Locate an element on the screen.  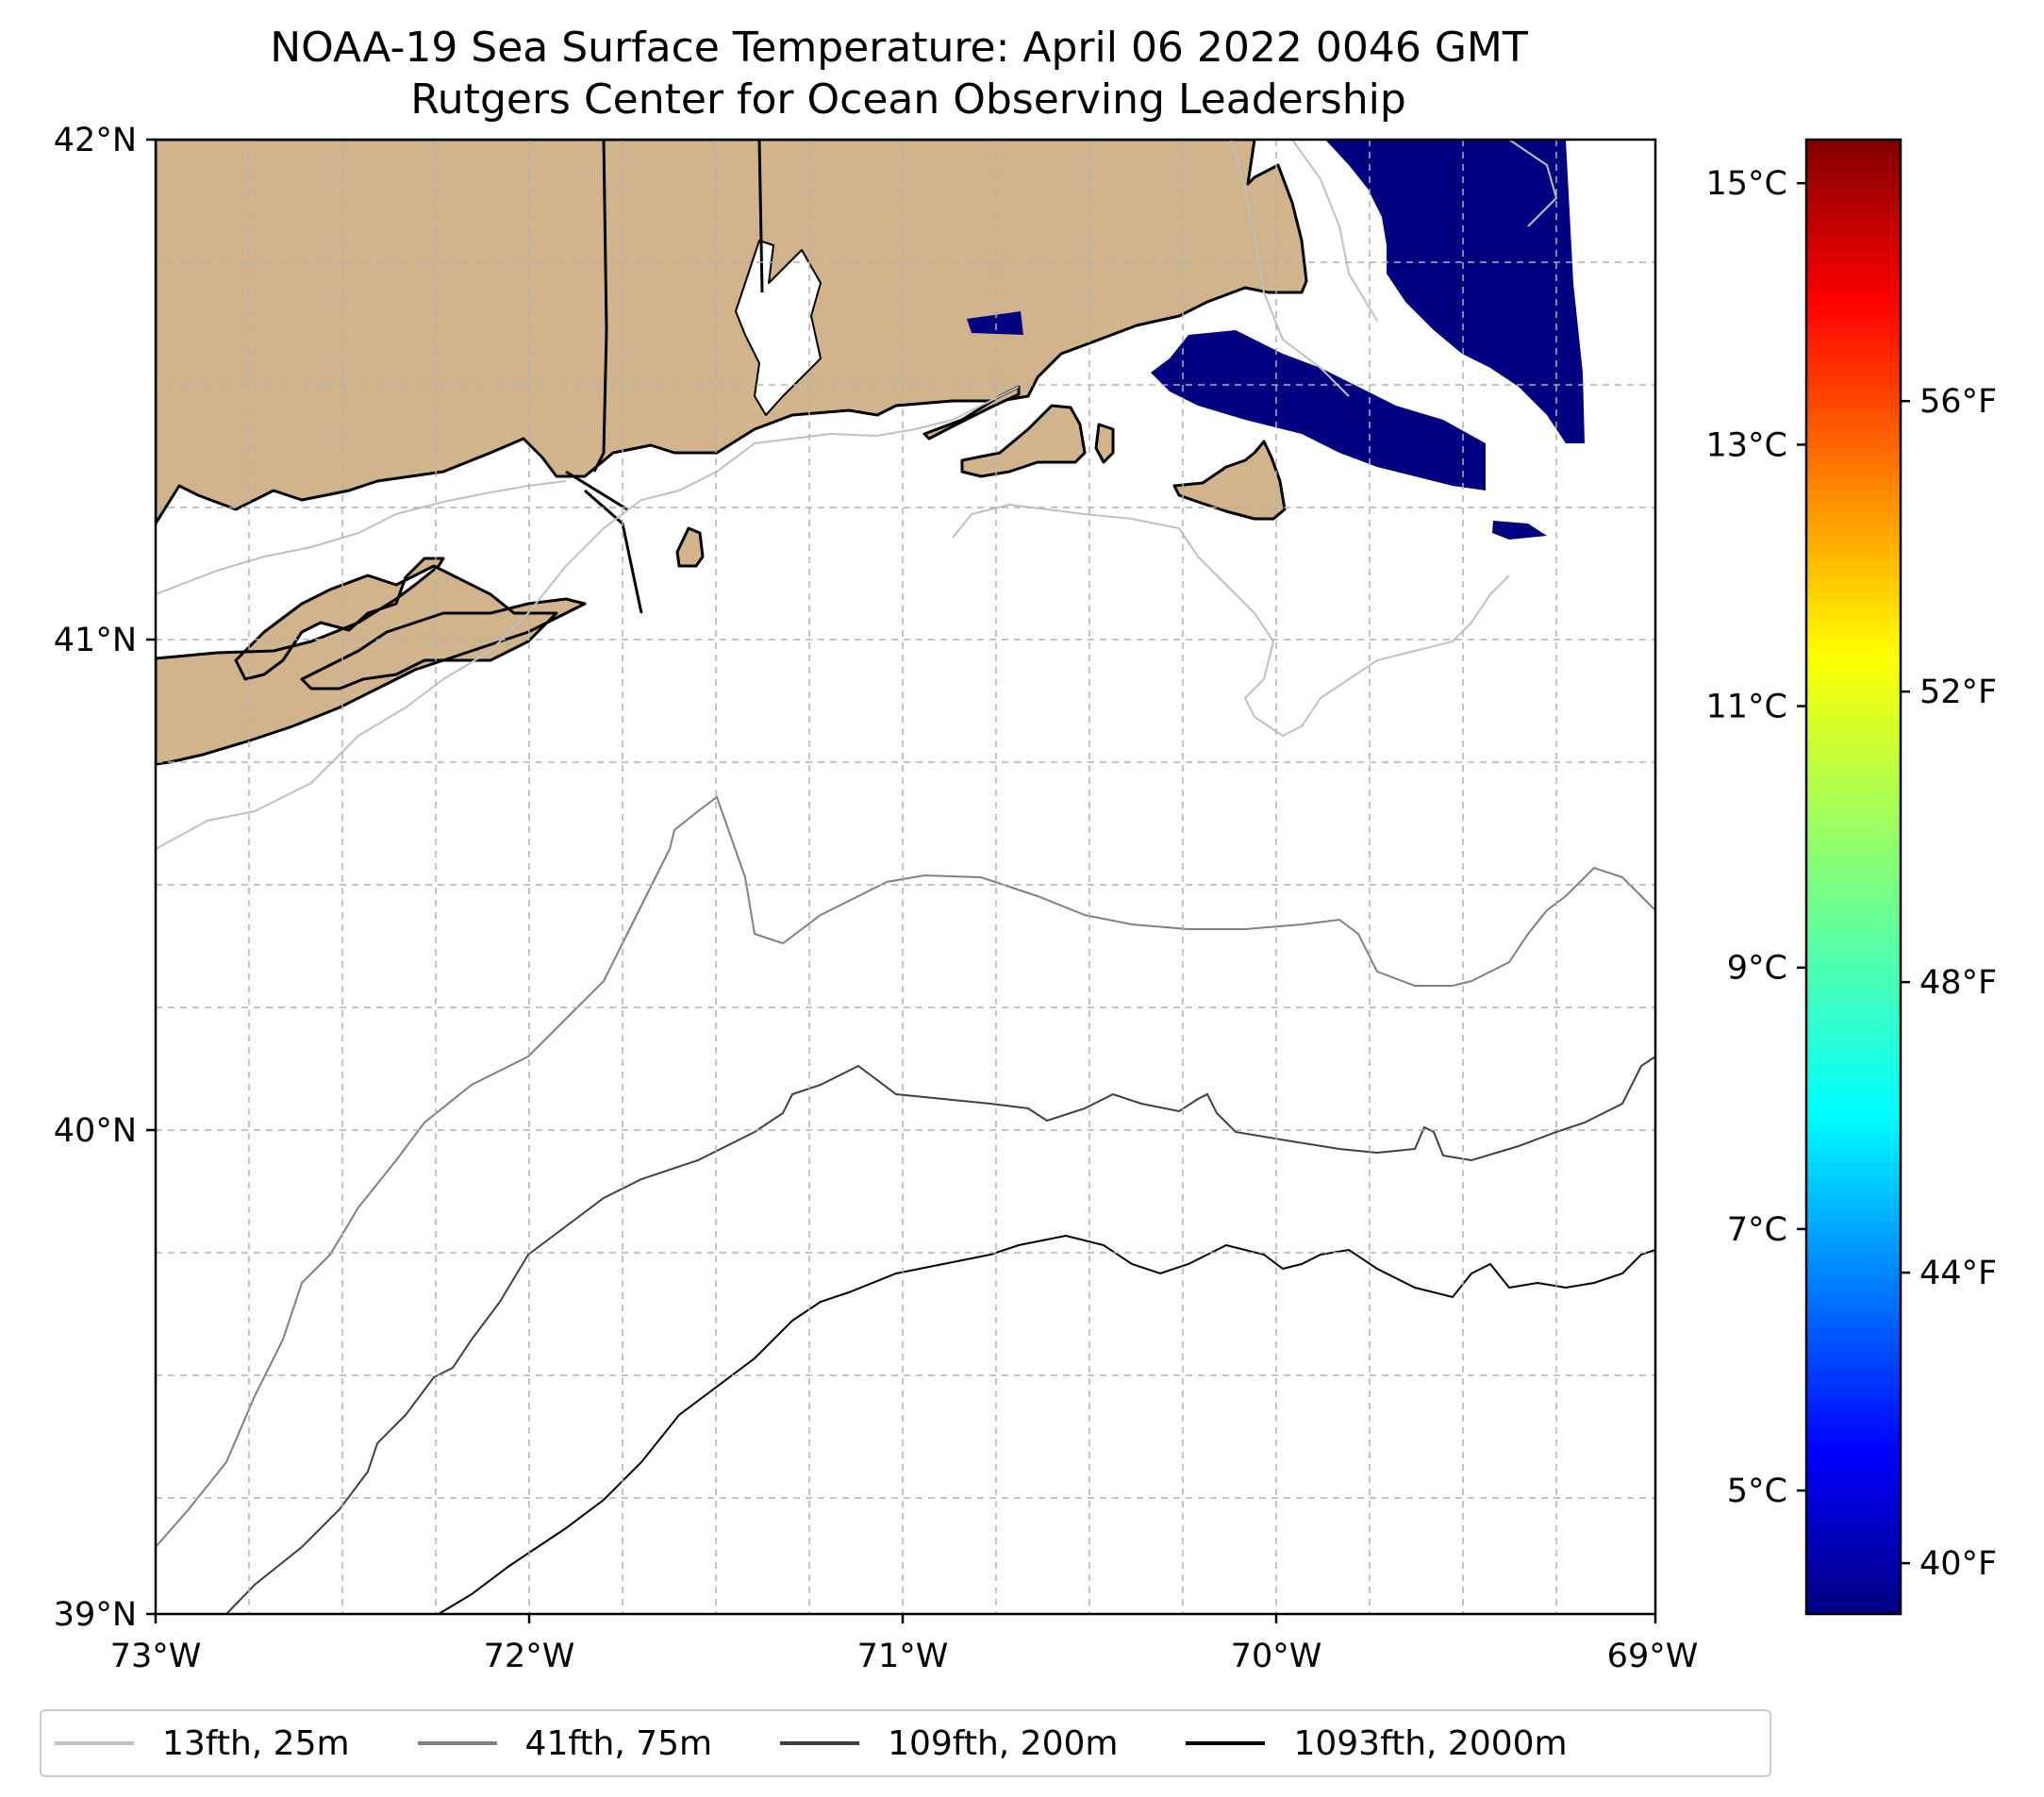
colorbar-celsius-label: 11°C is located at coordinates (1747, 707).